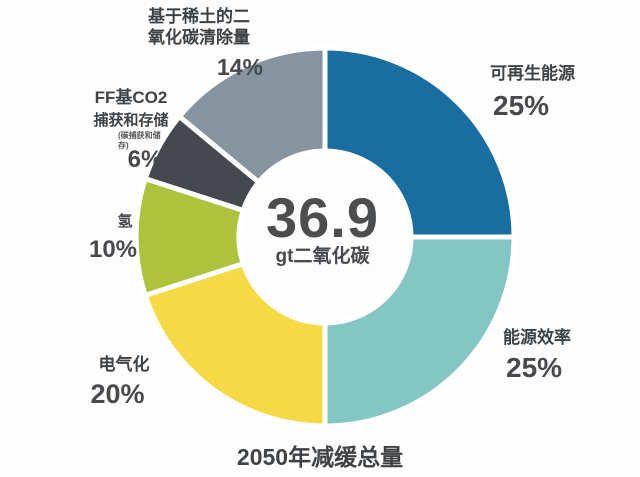  I want to click on pct-electrification: 20%, so click(117, 394).